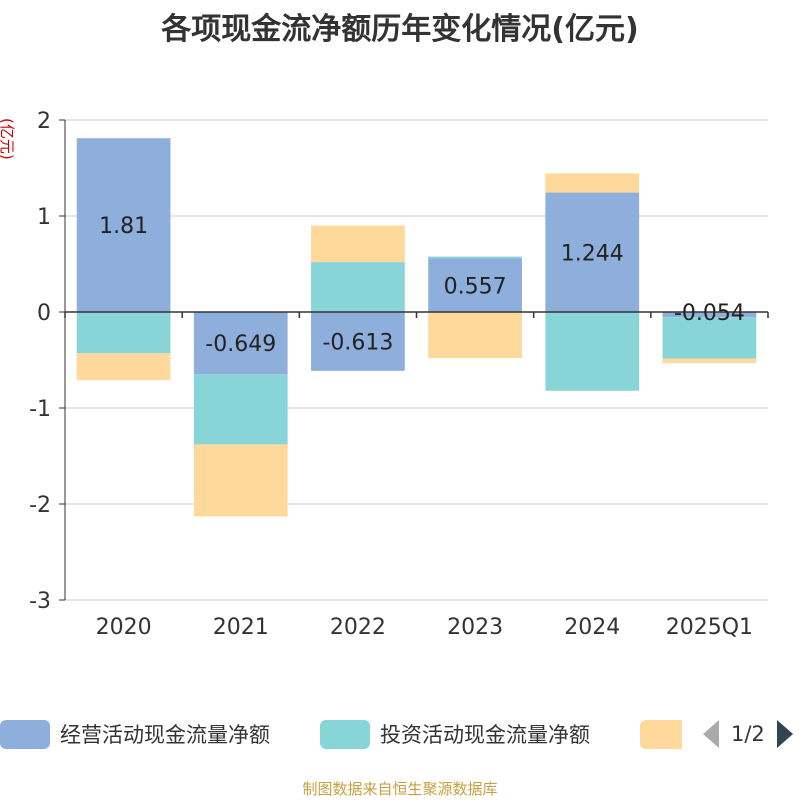 This screenshot has height=800, width=800. What do you see at coordinates (40, 409) in the screenshot?
I see `y-tick-label: -1` at bounding box center [40, 409].